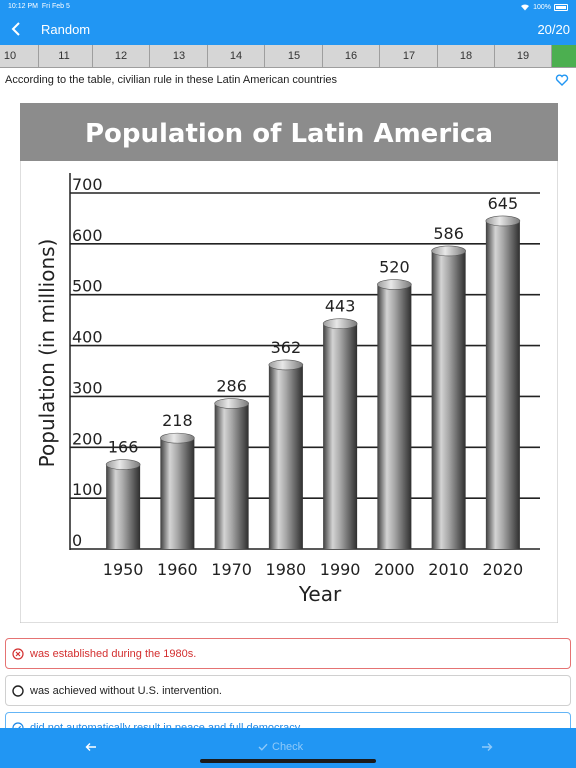 Image resolution: width=576 pixels, height=768 pixels. I want to click on y-axis-ticks: 0 100 200 300 400 500 600 700, so click(87, 362).